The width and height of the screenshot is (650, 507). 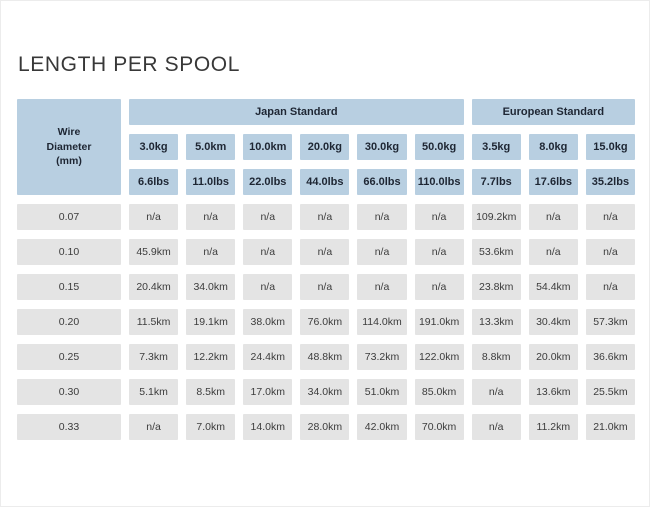 What do you see at coordinates (154, 252) in the screenshot?
I see `length-value-cell: 45.9km` at bounding box center [154, 252].